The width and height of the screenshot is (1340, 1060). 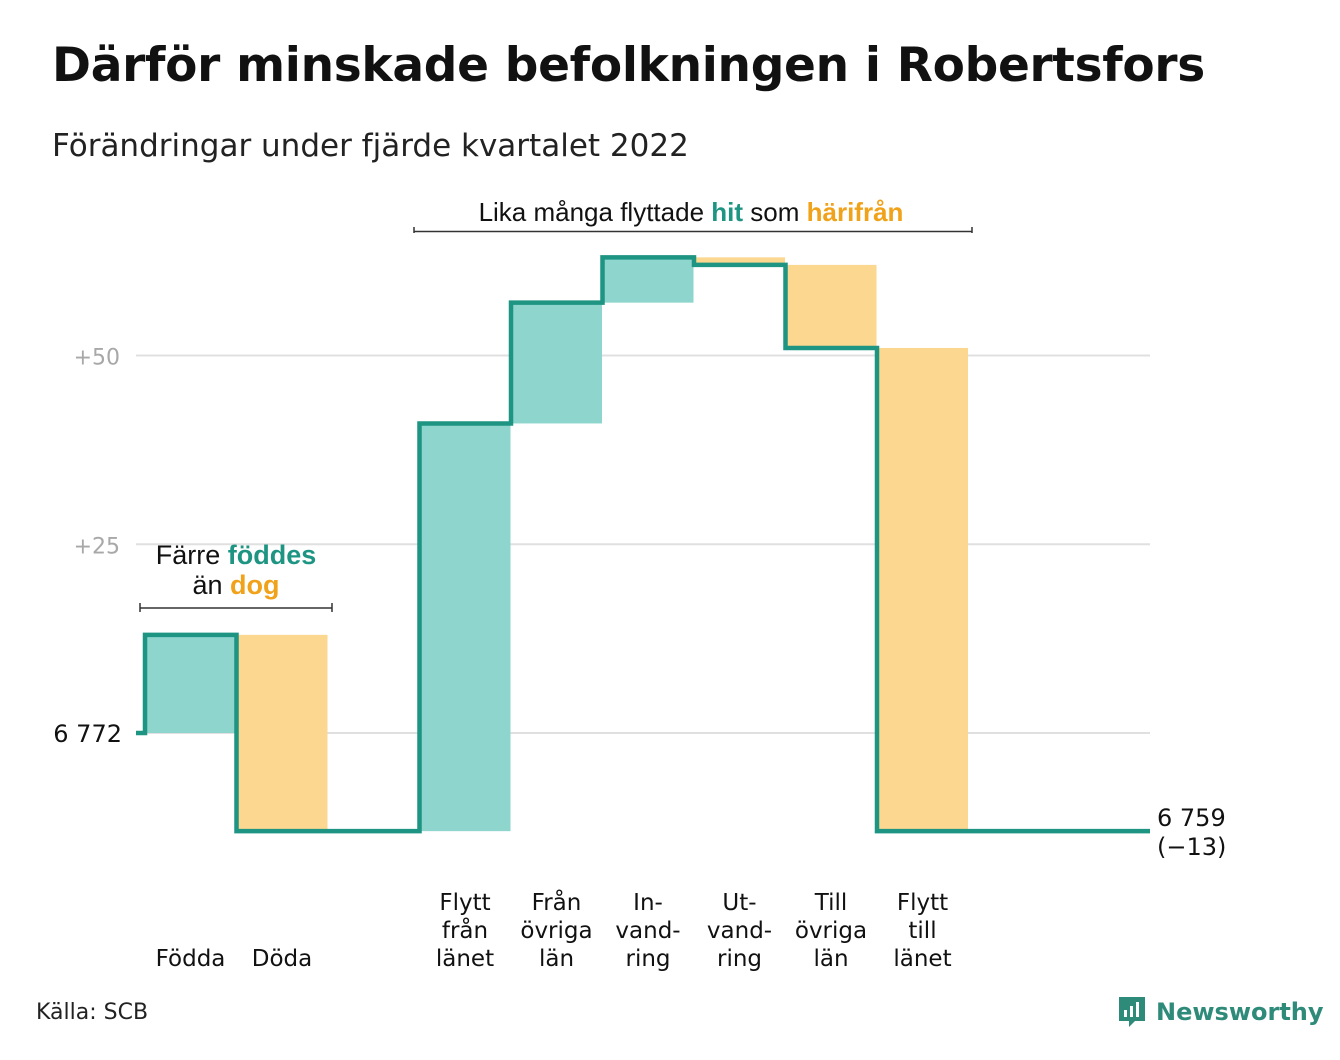 I want to click on x-category-label: Till, so click(x=831, y=903).